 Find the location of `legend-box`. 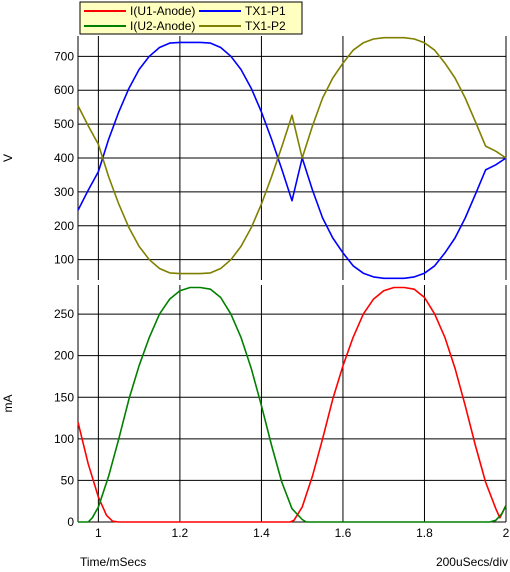

legend-box is located at coordinates (191, 18).